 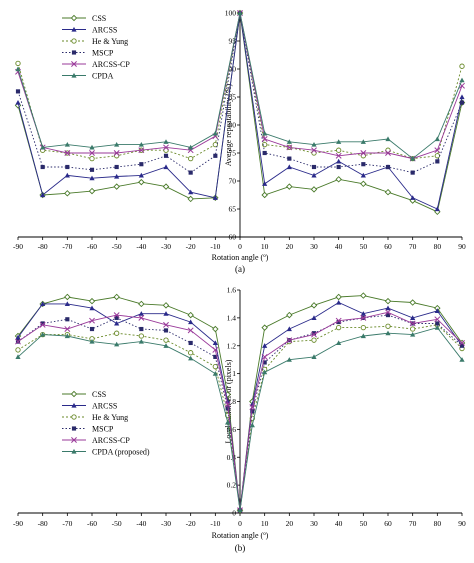 I want to click on legend-entry: ARCSS, so click(x=104, y=405).